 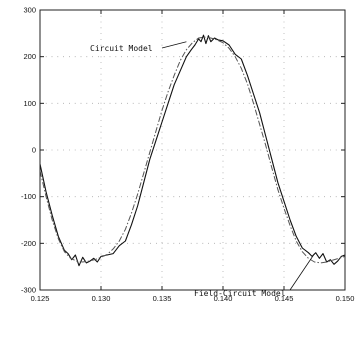 What do you see at coordinates (34, 150) in the screenshot?
I see `y-tick-label: 0` at bounding box center [34, 150].